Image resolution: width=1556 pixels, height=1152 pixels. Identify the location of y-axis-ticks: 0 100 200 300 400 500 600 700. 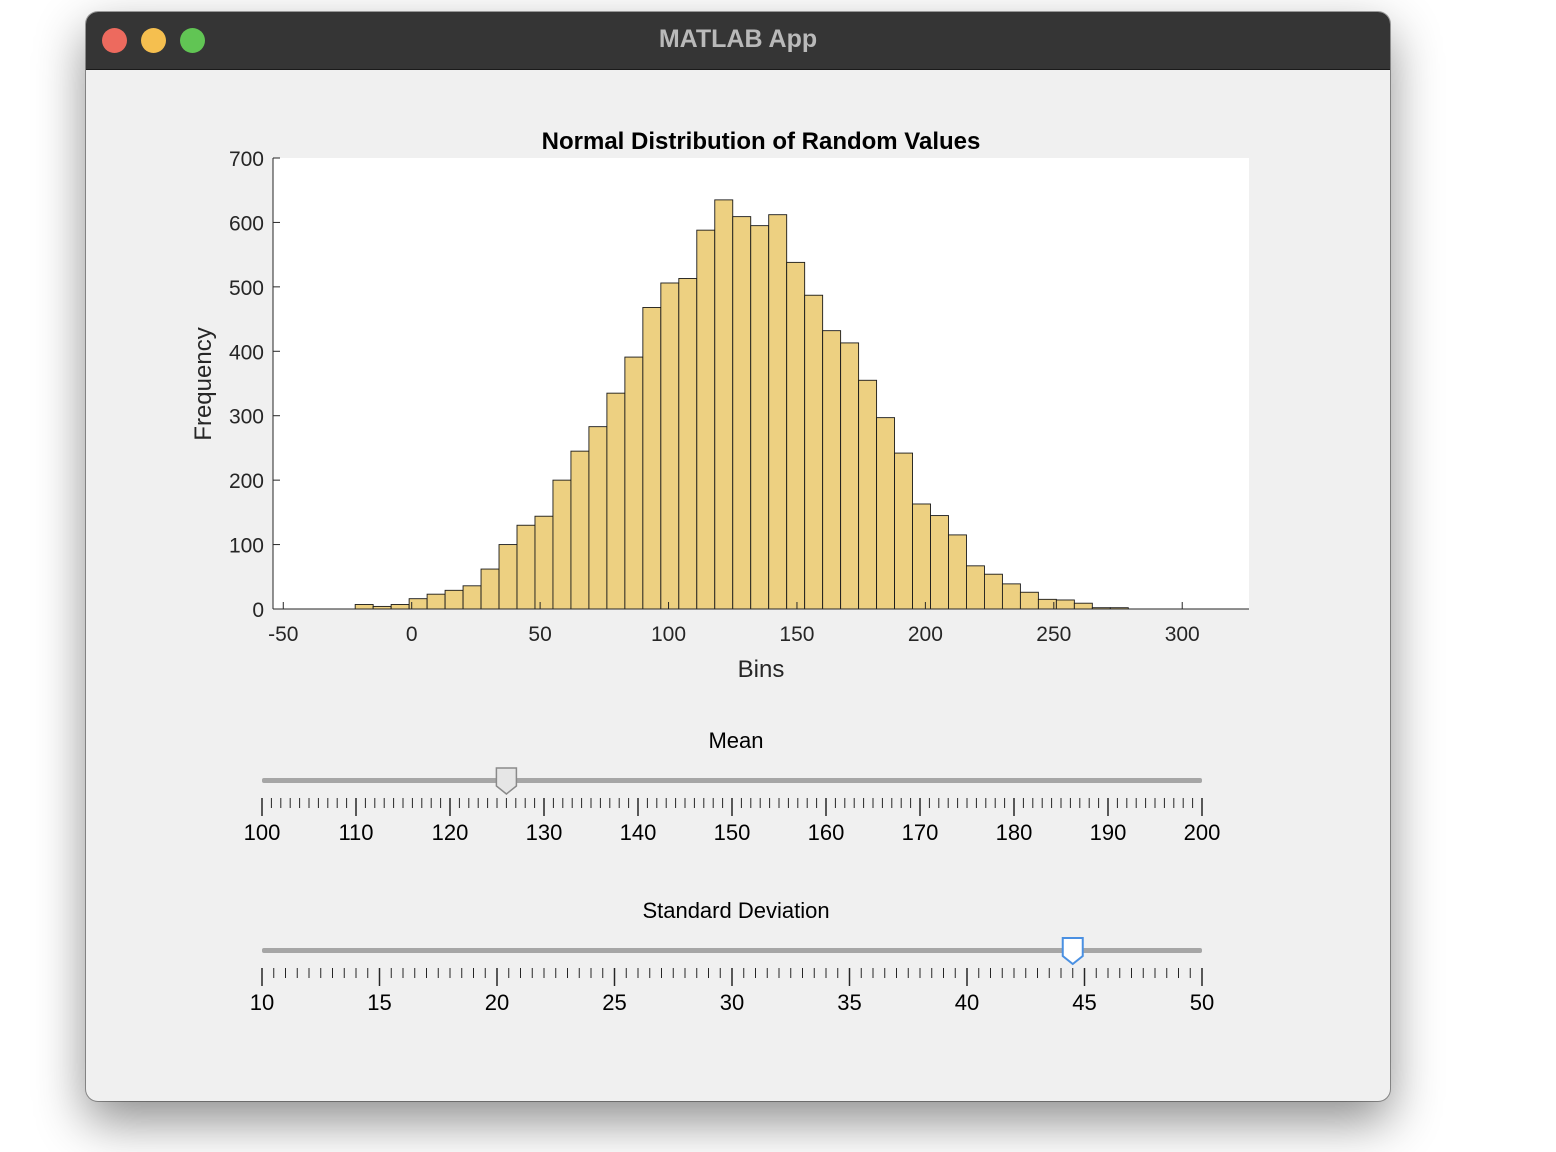
(254, 385).